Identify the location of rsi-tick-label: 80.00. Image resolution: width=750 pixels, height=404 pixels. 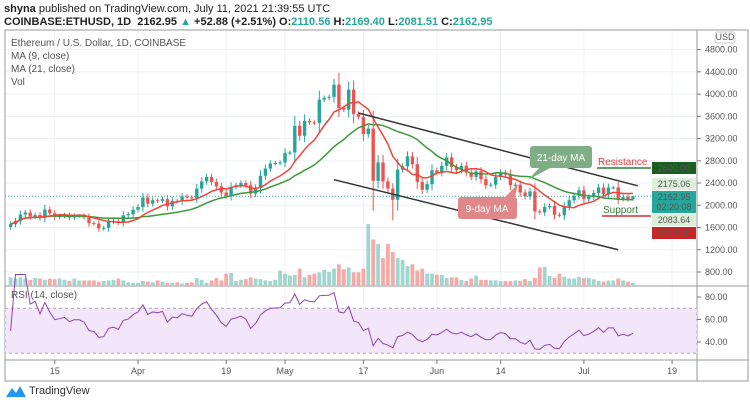
(716, 297).